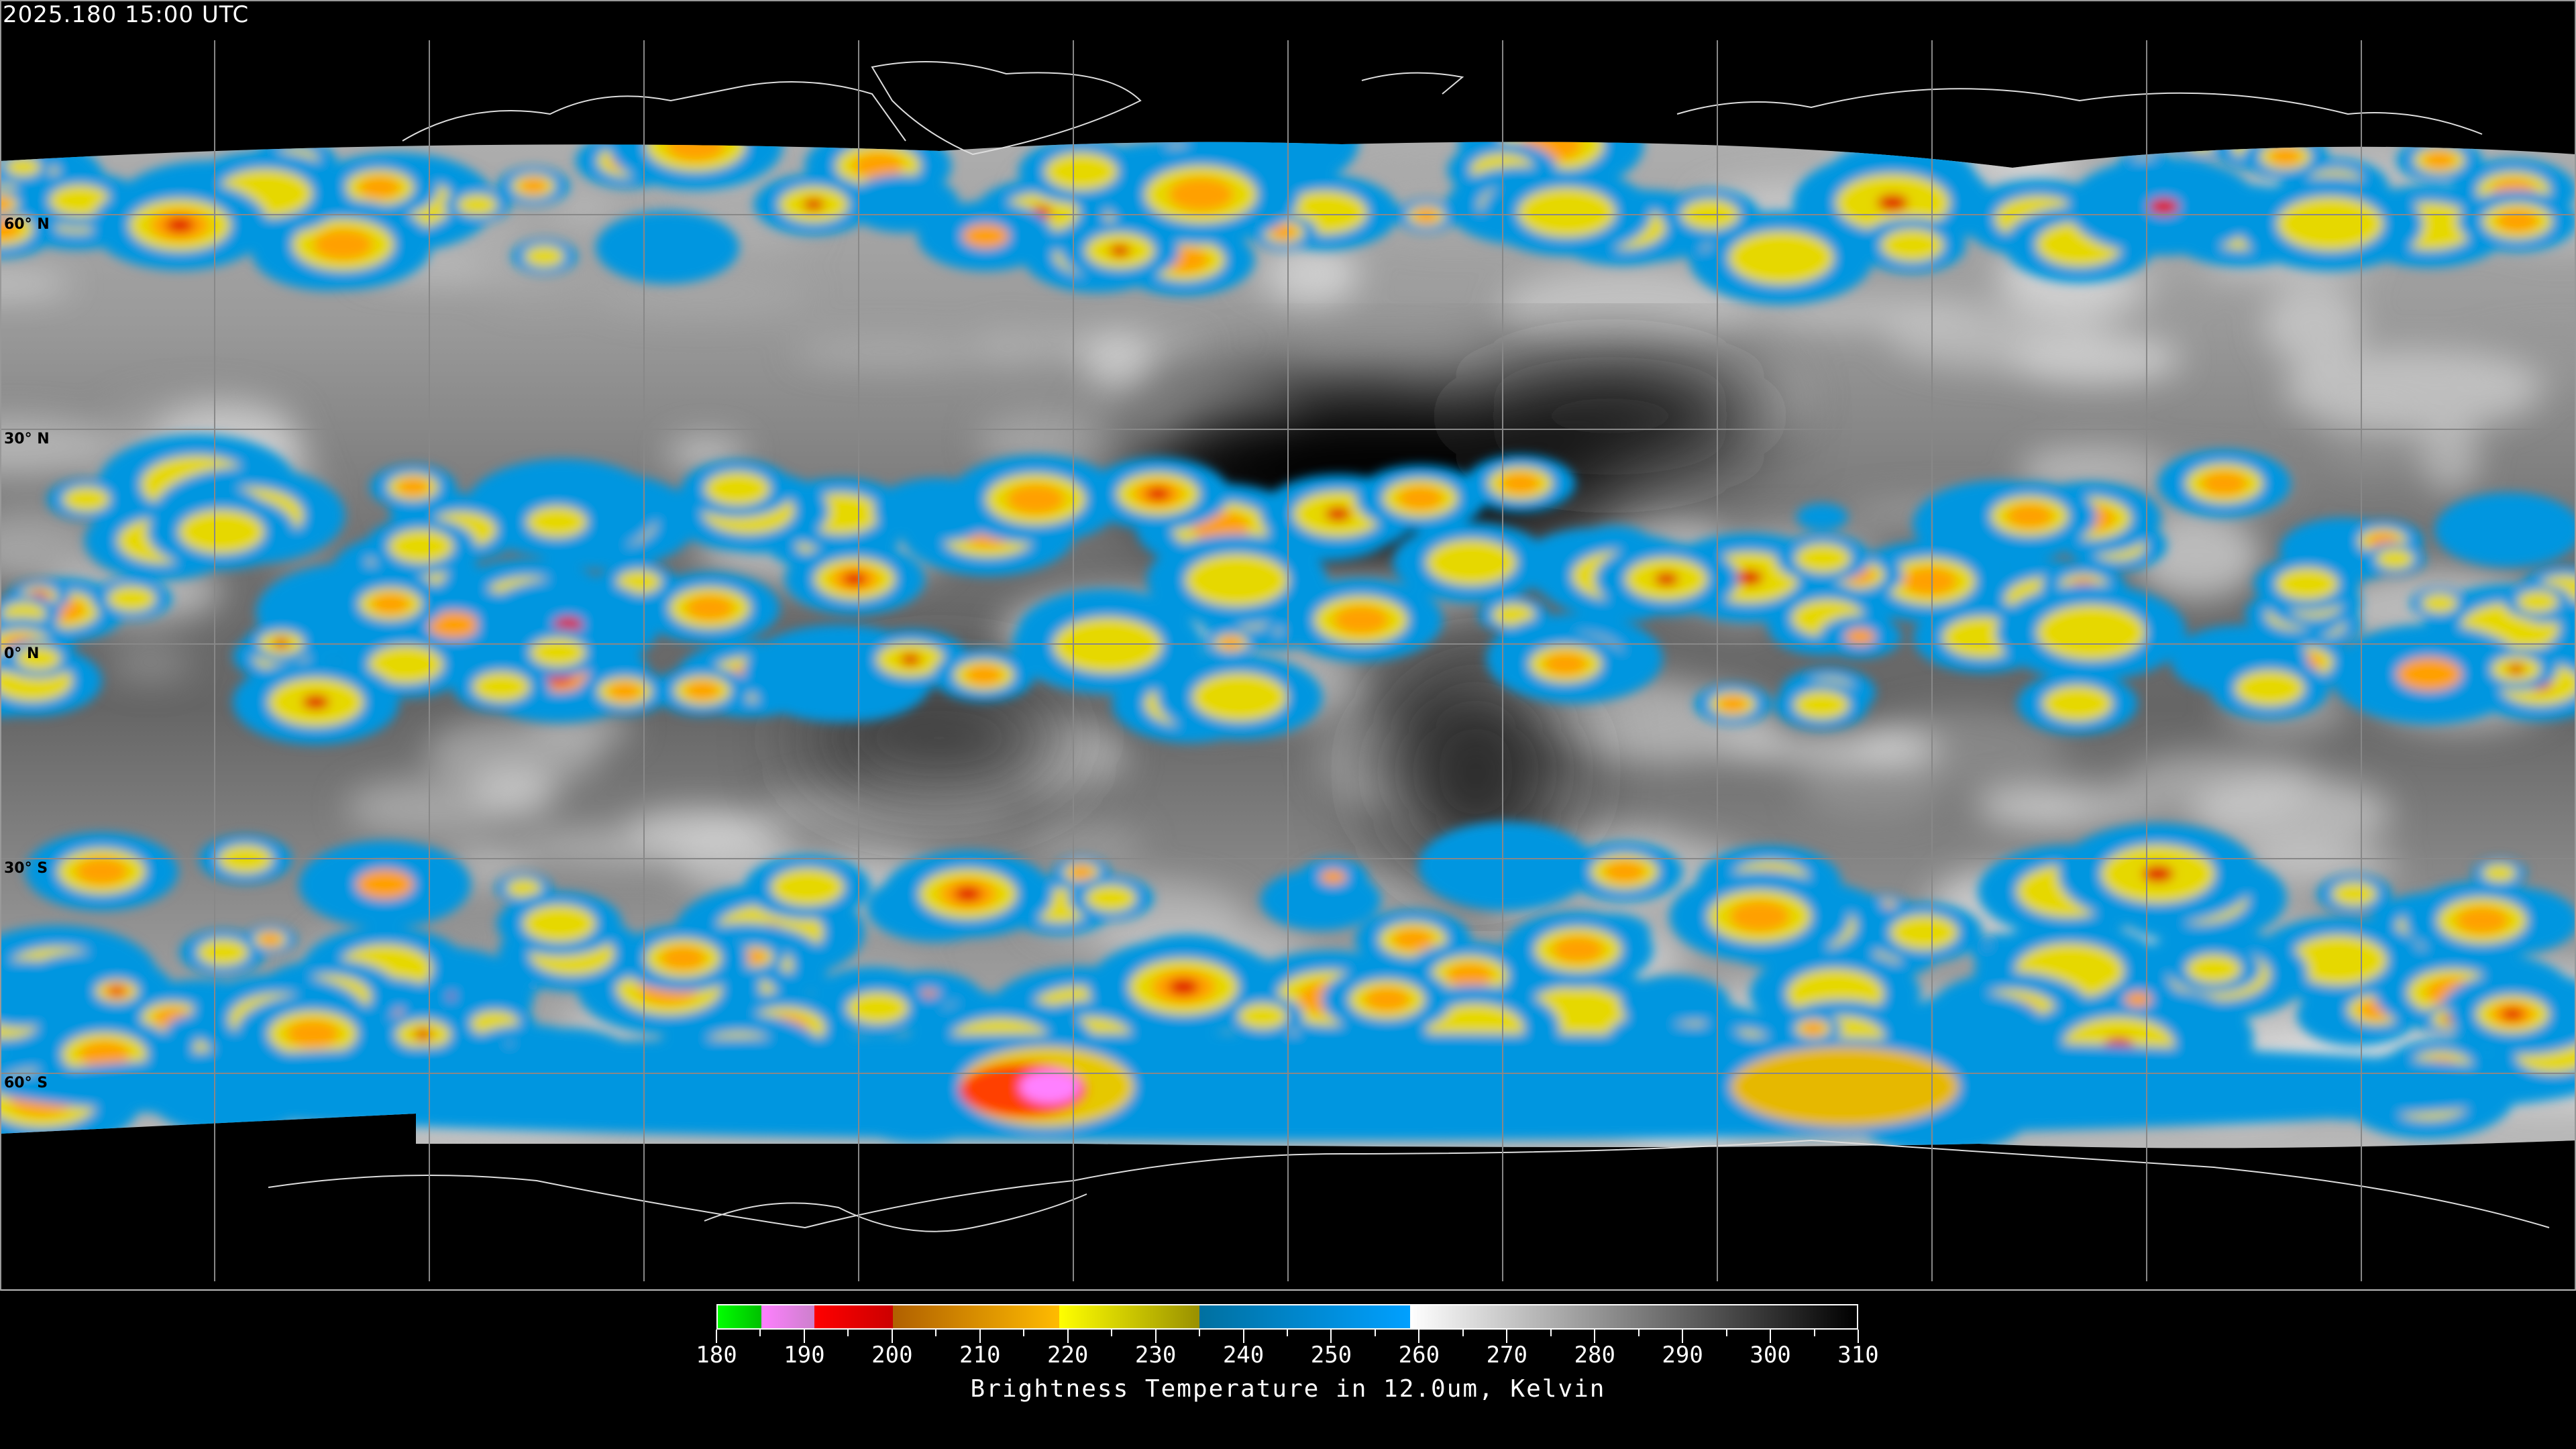 This screenshot has width=2576, height=1449. What do you see at coordinates (1288, 1389) in the screenshot?
I see `colorbar-title: Brightness Temperature in 12.0um, Kelvin` at bounding box center [1288, 1389].